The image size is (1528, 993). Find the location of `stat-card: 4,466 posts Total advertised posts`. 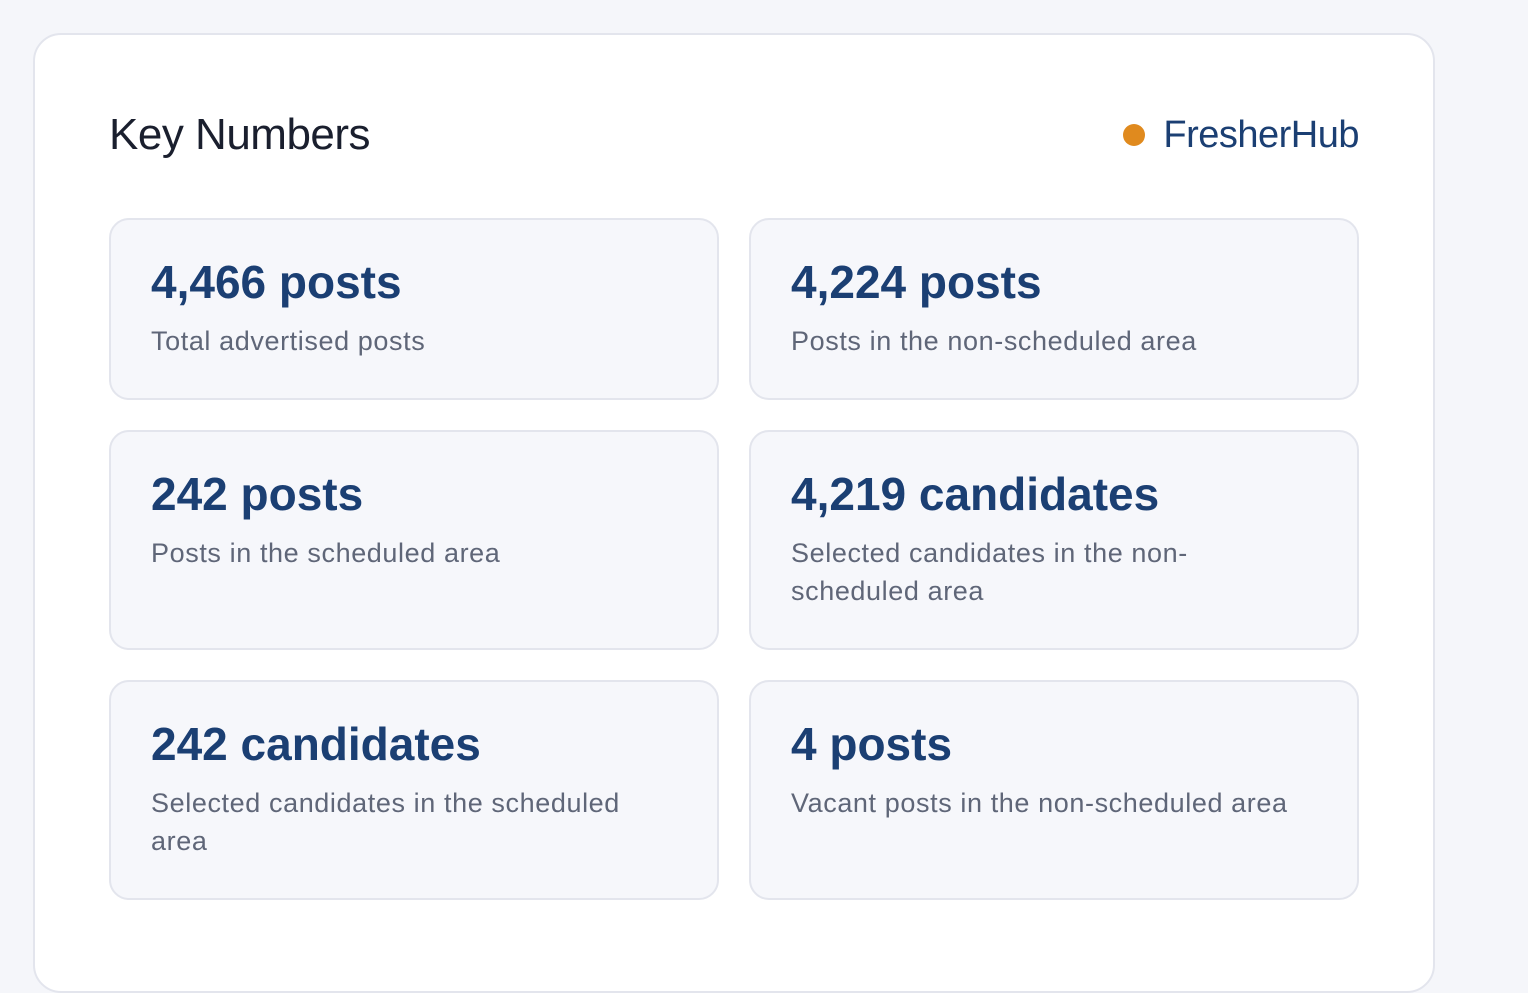

stat-card: 4,466 posts Total advertised posts is located at coordinates (414, 309).